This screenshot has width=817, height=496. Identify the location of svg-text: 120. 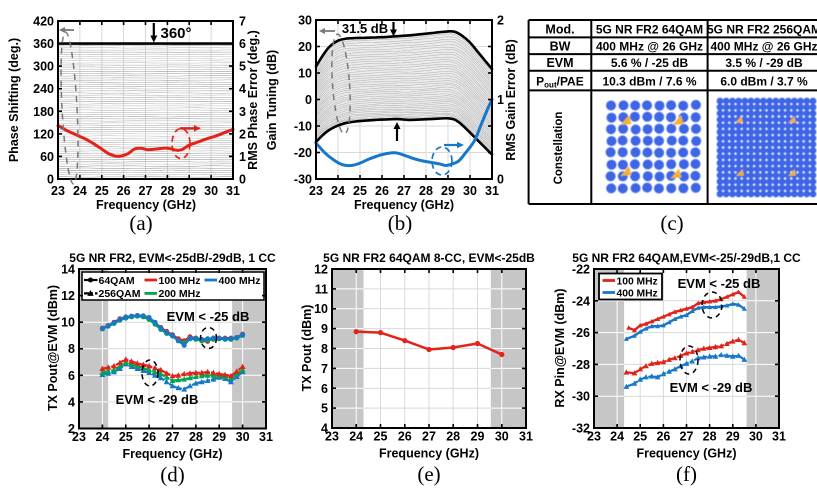
(43, 134).